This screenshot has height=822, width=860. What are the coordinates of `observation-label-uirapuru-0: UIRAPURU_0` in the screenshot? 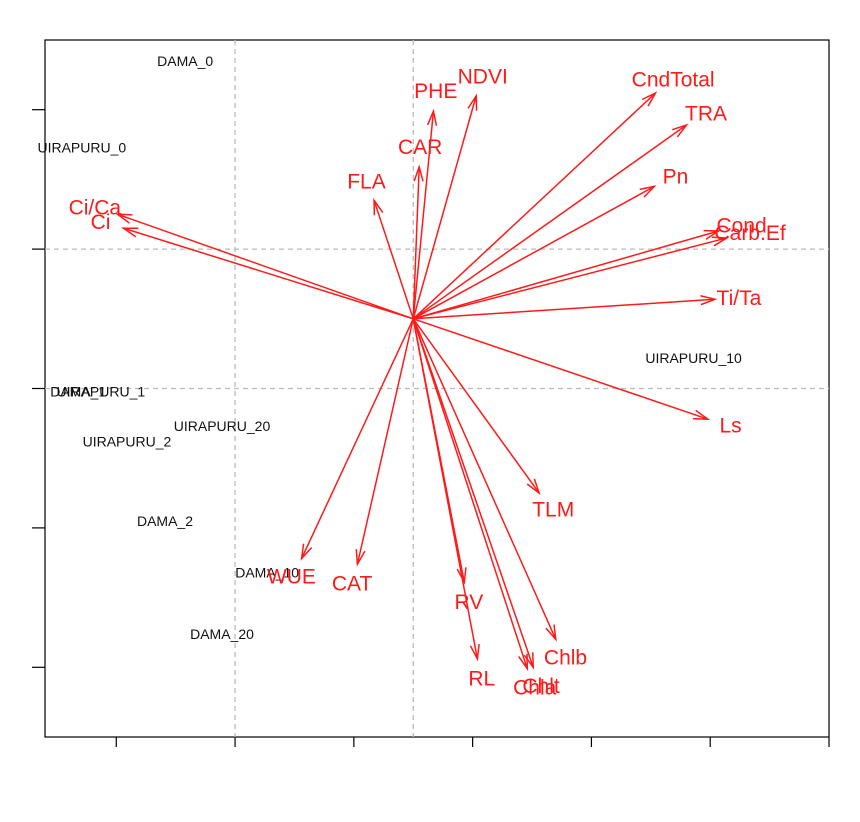 It's located at (81, 147).